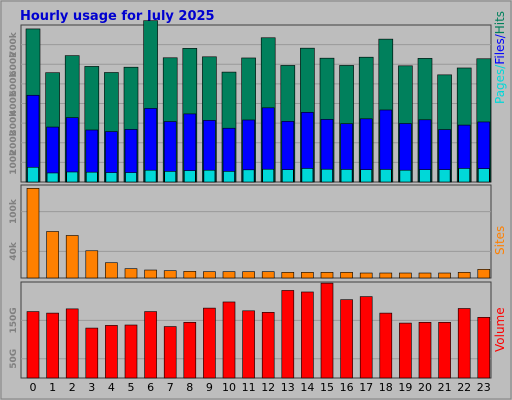 The image size is (512, 400). Describe the element at coordinates (189, 387) in the screenshot. I see `x-tick-label: 8` at that location.